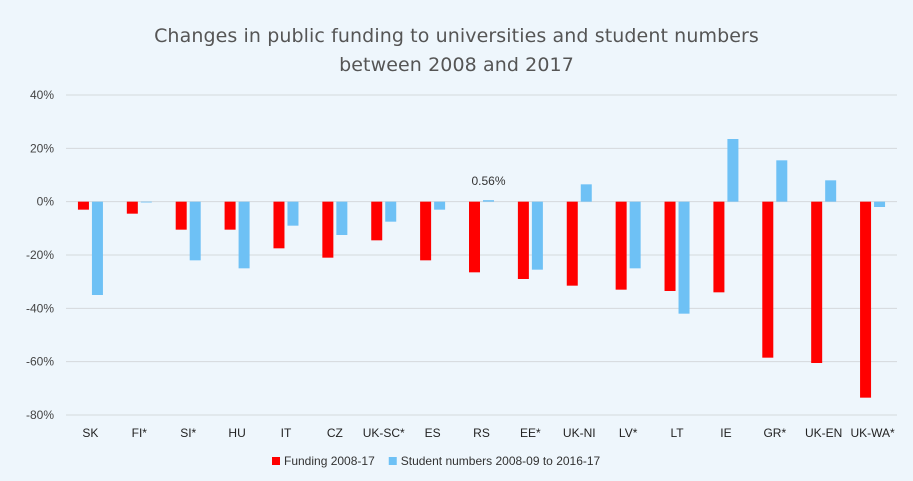 The height and width of the screenshot is (481, 913). Describe the element at coordinates (342, 218) in the screenshot. I see `bar-students-cz` at that location.